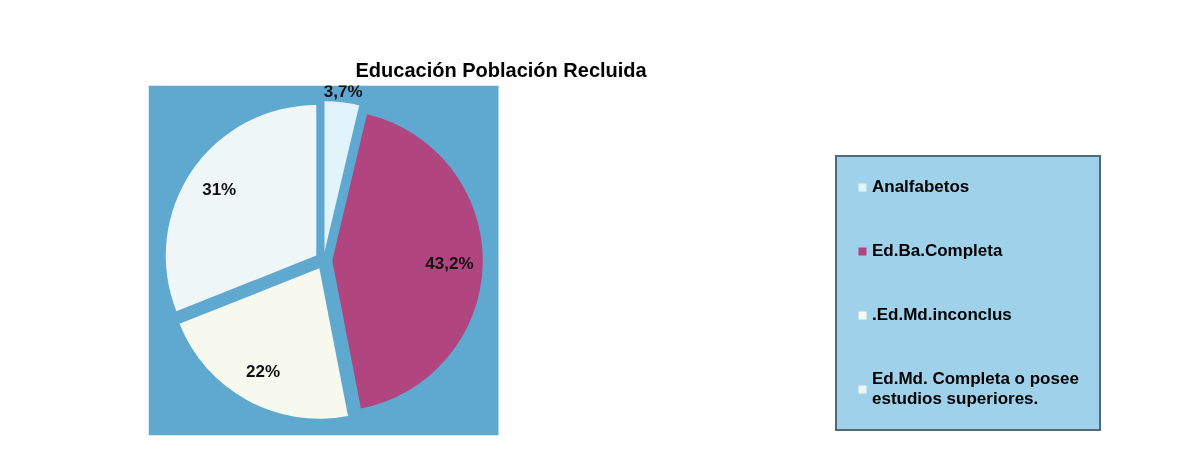 This screenshot has width=1192, height=454. Describe the element at coordinates (263, 371) in the screenshot. I see `data-label: 22%` at that location.